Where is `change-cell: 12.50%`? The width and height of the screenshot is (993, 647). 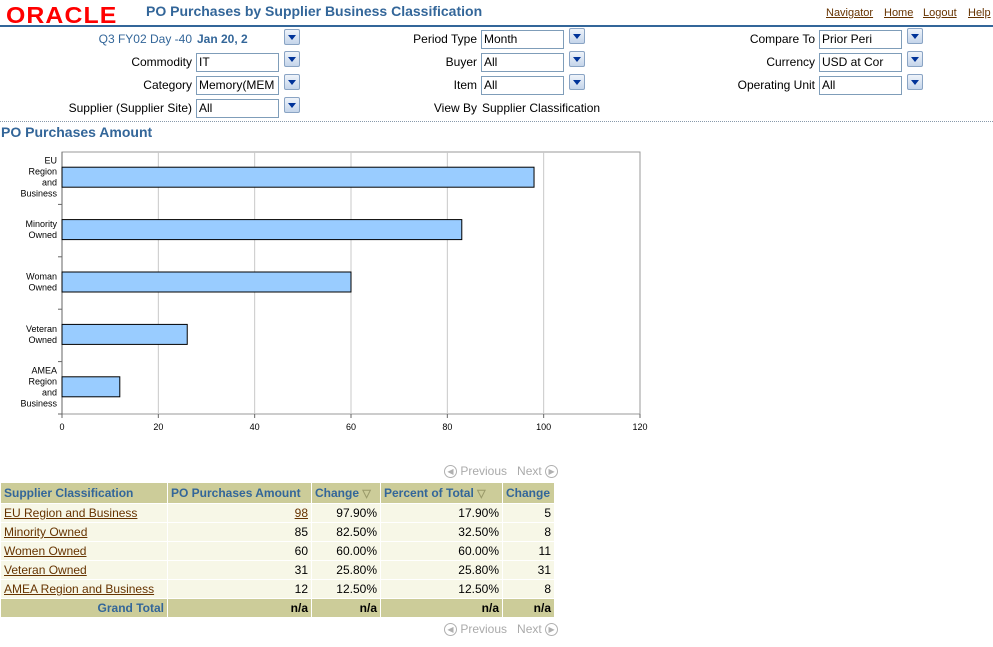 change-cell: 12.50% is located at coordinates (346, 589).